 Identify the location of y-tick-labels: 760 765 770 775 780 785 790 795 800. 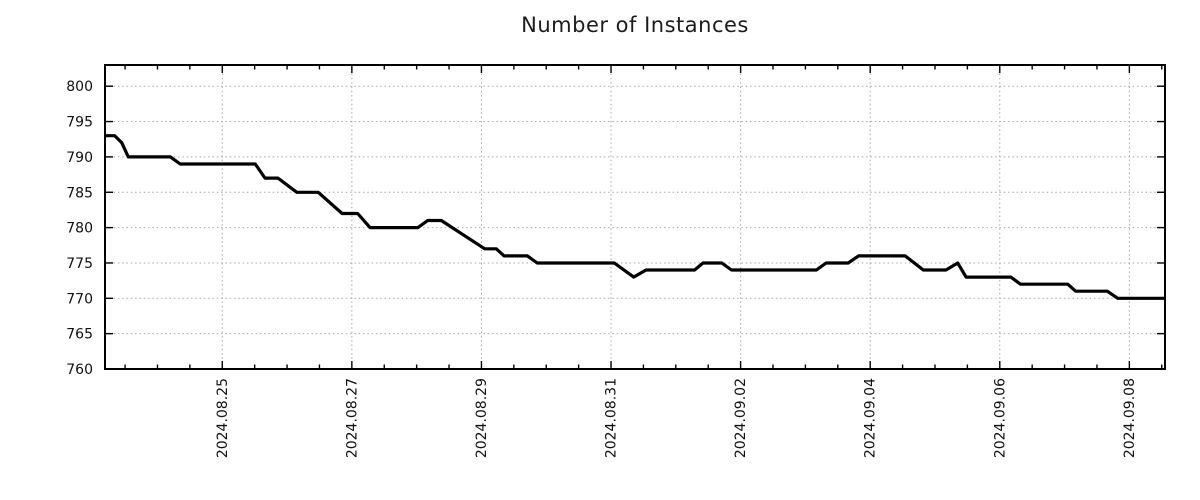
(79, 228).